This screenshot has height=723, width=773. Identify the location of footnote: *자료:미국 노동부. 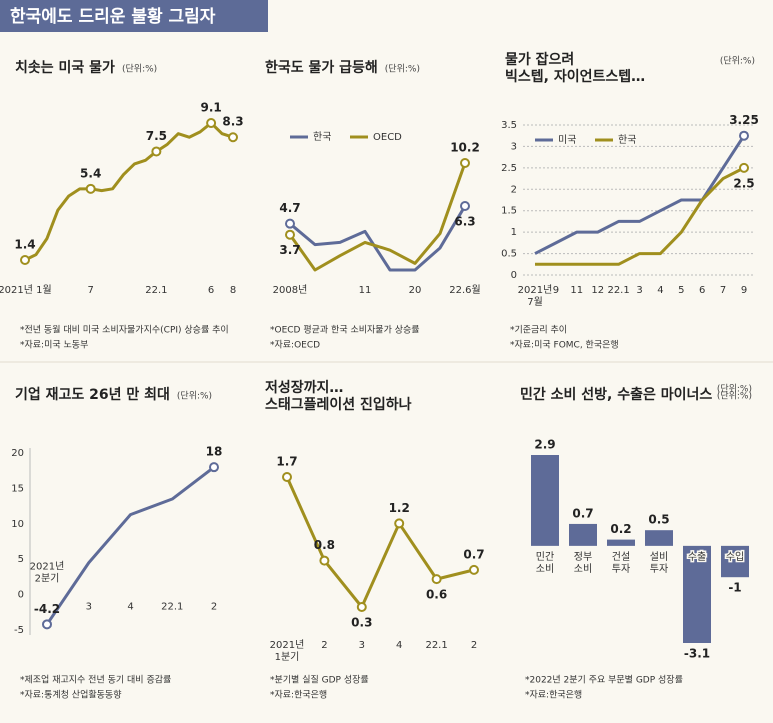
(54, 345).